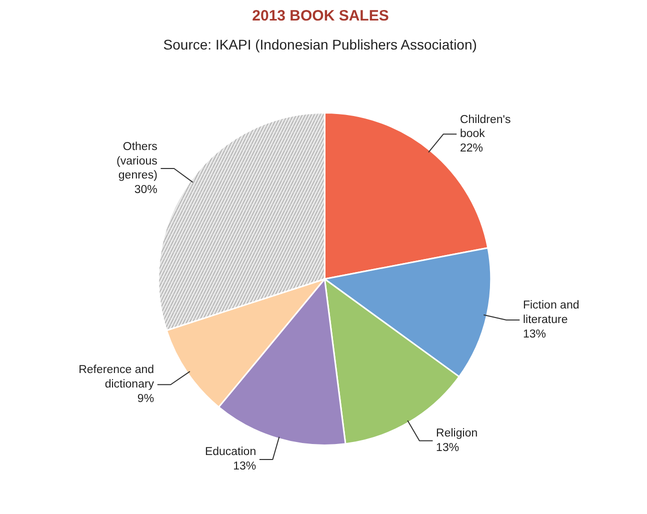 This screenshot has width=647, height=514. I want to click on slice-label: Education, so click(230, 452).